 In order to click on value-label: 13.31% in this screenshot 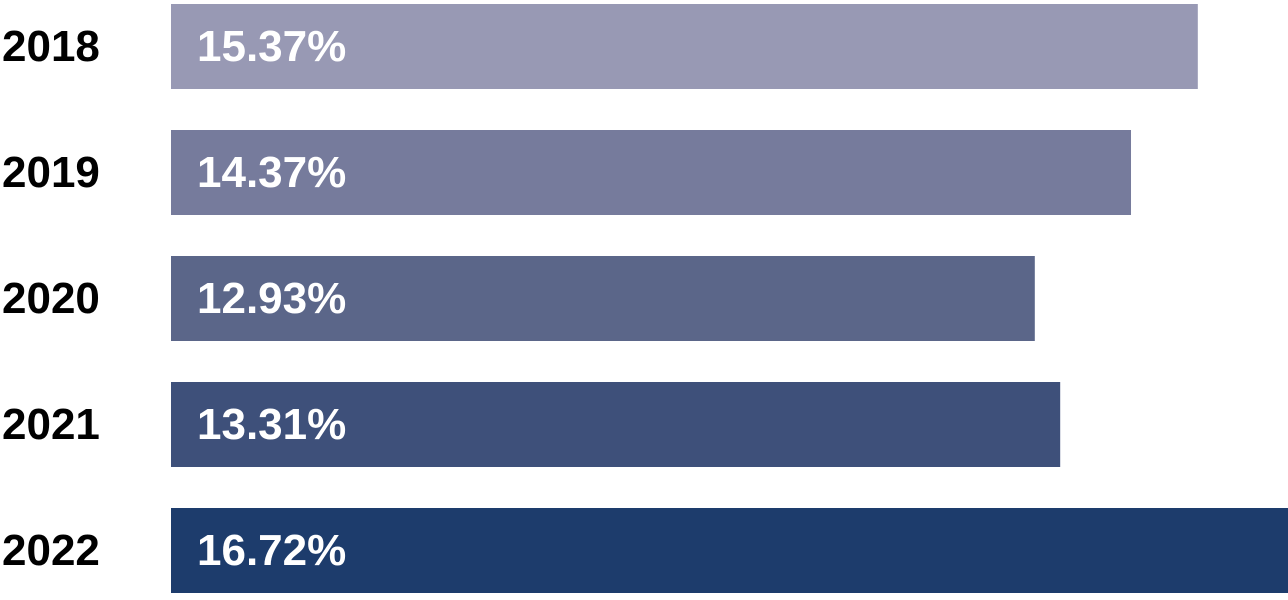, I will do `click(271, 424)`.